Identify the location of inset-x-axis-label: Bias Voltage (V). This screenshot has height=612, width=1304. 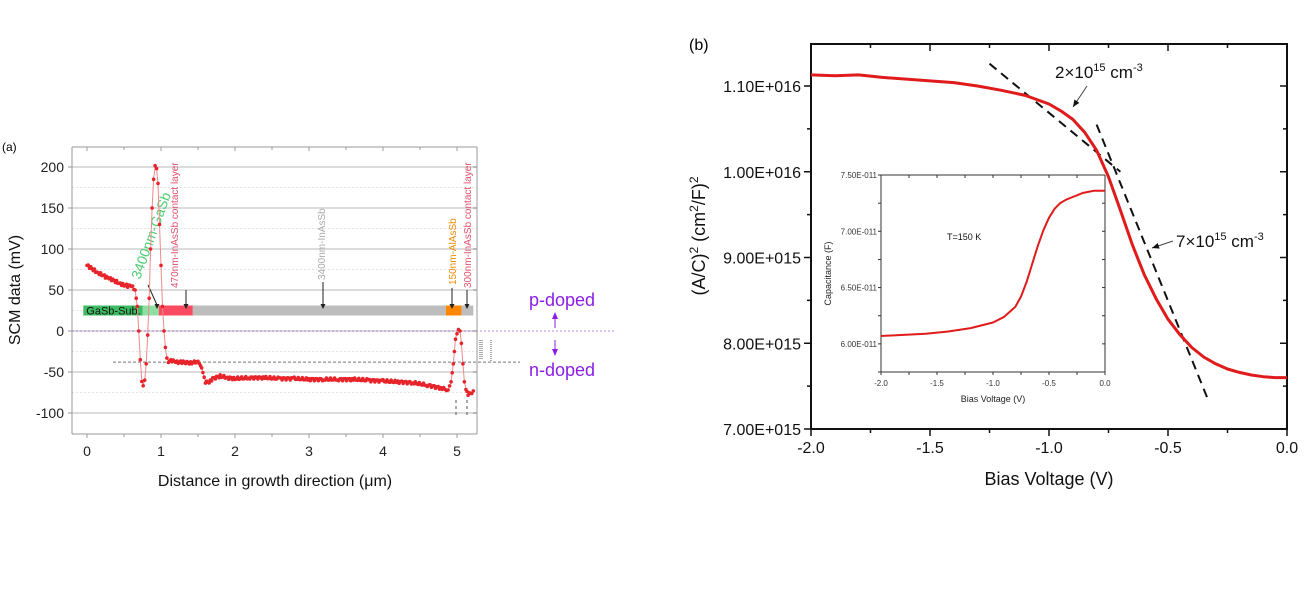
(993, 399).